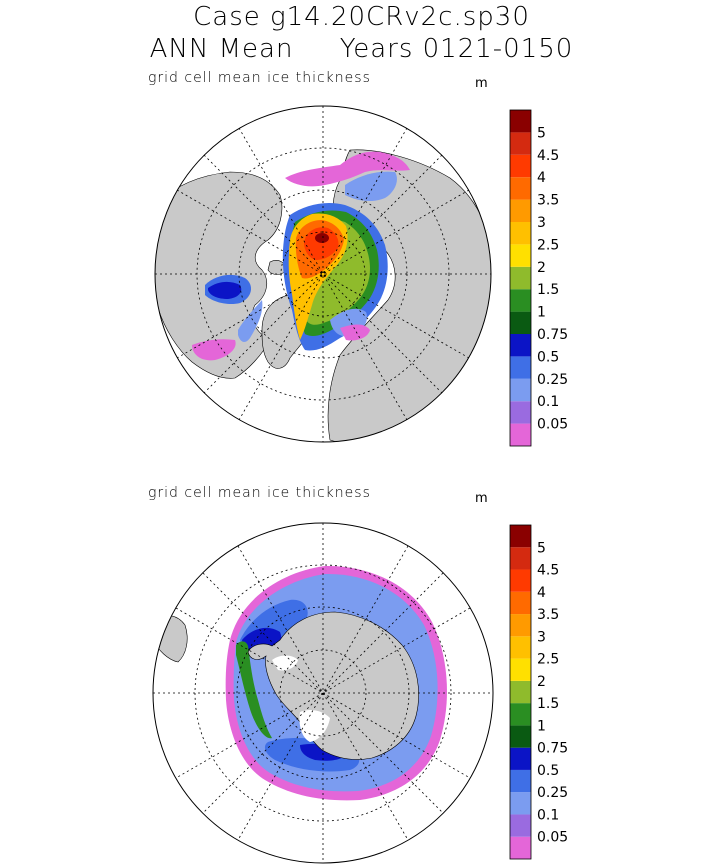  Describe the element at coordinates (322, 238) in the screenshot. I see `arctic-ice-peak` at that location.